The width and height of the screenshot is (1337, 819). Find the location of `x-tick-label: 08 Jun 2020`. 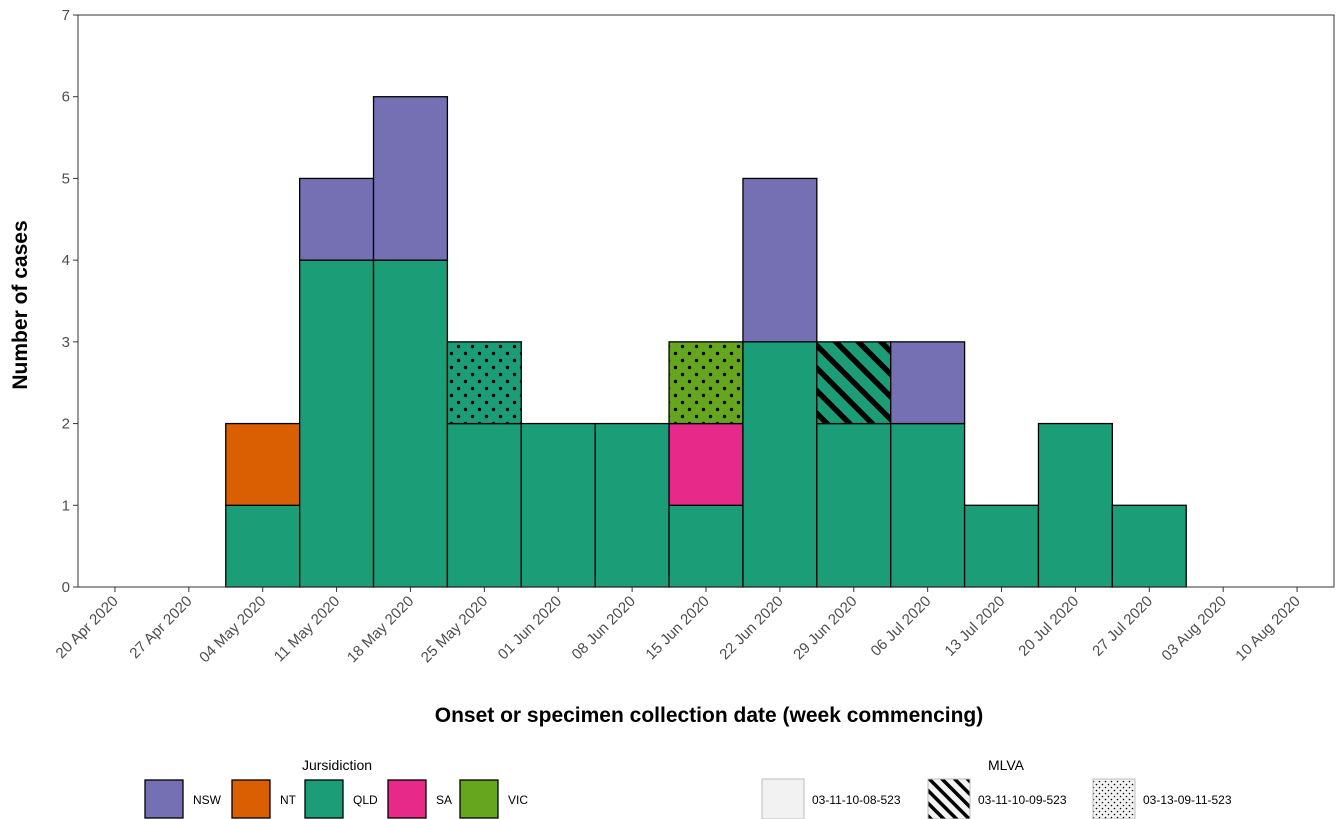

x-tick-label: 08 Jun 2020 is located at coordinates (604, 628).